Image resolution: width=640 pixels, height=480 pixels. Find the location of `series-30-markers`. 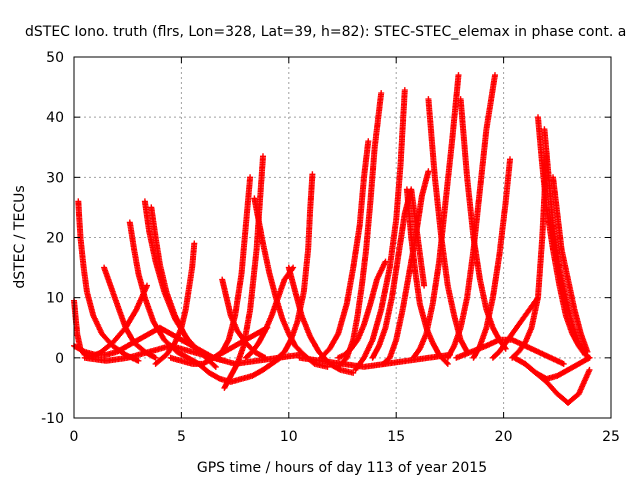

series-30-markers is located at coordinates (510, 351).